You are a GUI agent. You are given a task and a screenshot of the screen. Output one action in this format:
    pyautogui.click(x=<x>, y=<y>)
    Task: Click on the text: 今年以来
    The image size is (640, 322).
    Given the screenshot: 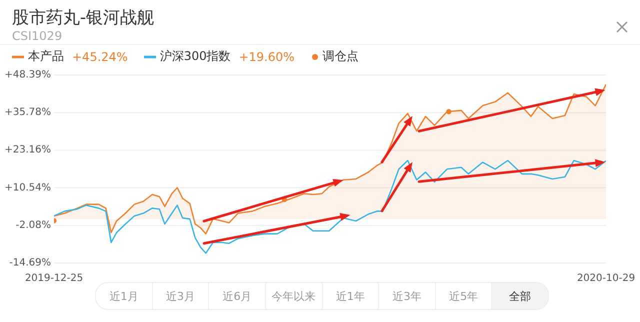 What is the action you would take?
    pyautogui.click(x=293, y=296)
    